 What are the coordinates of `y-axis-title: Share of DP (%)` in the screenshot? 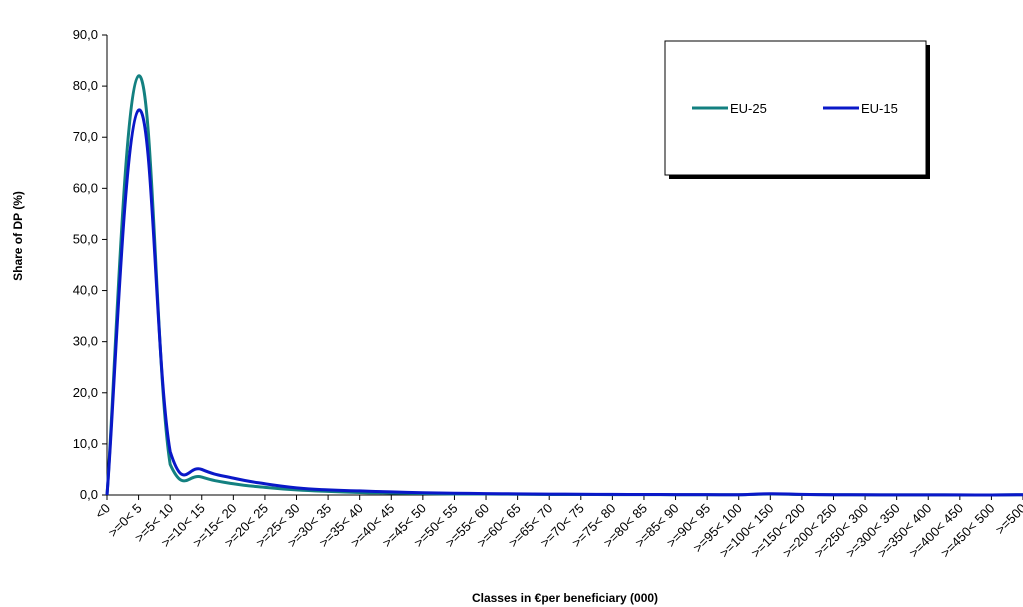 It's located at (18, 236).